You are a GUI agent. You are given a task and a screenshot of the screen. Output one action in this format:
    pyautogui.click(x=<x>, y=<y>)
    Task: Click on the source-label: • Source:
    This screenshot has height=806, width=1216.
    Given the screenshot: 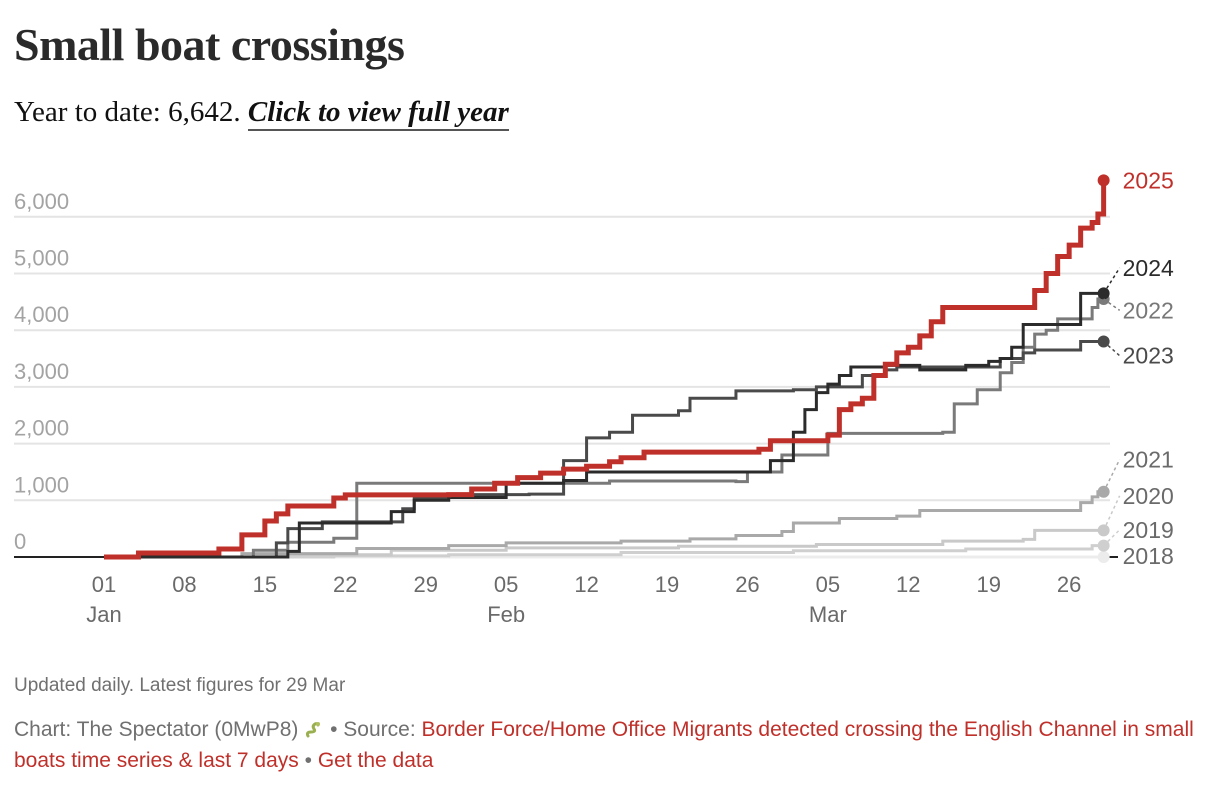 What is the action you would take?
    pyautogui.click(x=373, y=729)
    